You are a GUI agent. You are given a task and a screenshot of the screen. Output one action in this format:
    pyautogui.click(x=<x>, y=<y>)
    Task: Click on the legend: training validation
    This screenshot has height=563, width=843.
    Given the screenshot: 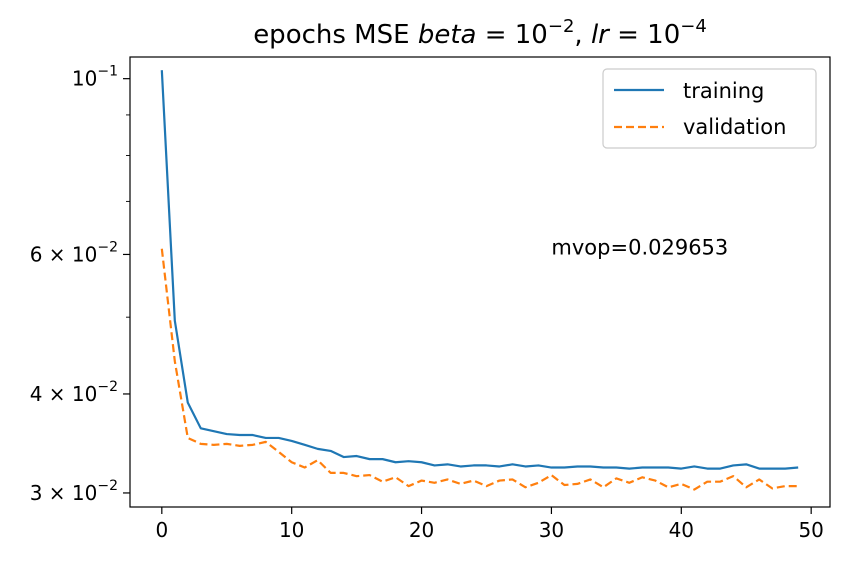 What is the action you would take?
    pyautogui.click(x=709, y=108)
    